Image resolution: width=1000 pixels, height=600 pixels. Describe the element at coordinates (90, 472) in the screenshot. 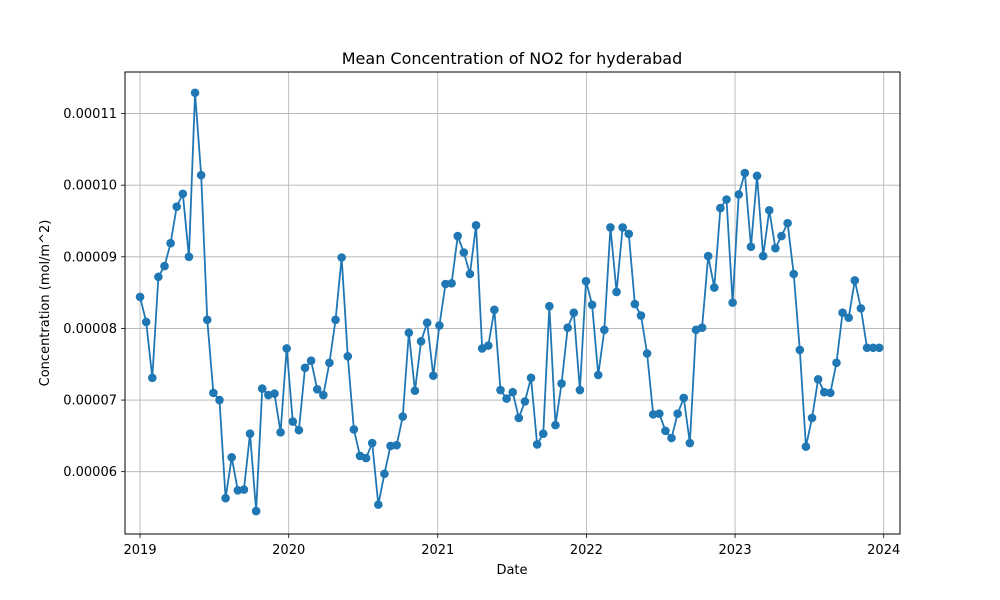

I see `y-tick-label: 0.00006` at that location.